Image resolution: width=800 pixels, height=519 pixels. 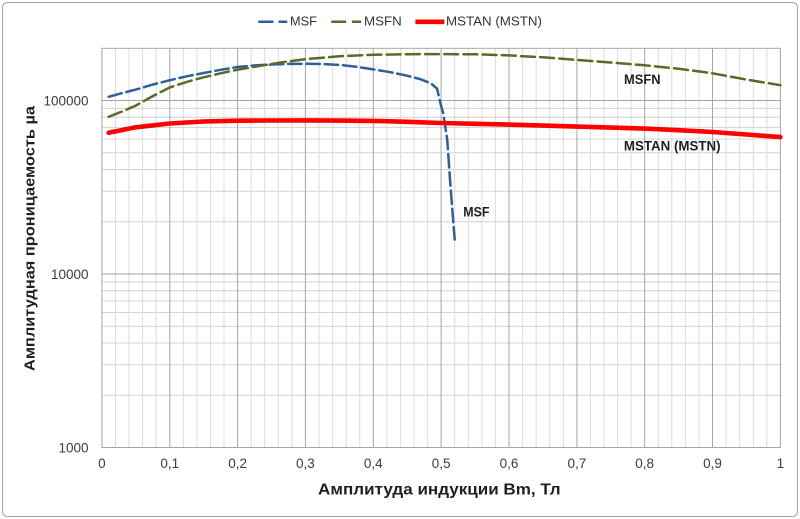 I want to click on svg-text: 0,5, so click(x=441, y=463).